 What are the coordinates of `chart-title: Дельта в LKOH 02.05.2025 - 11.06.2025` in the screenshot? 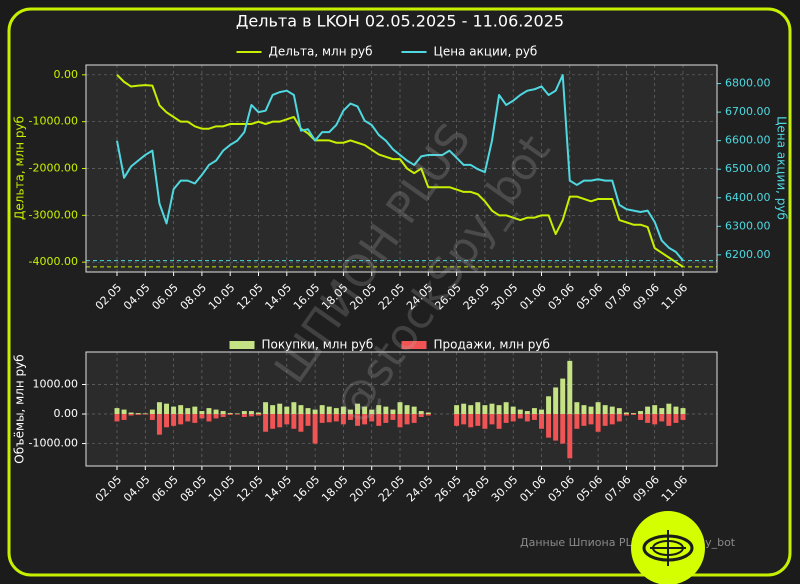 It's located at (400, 21).